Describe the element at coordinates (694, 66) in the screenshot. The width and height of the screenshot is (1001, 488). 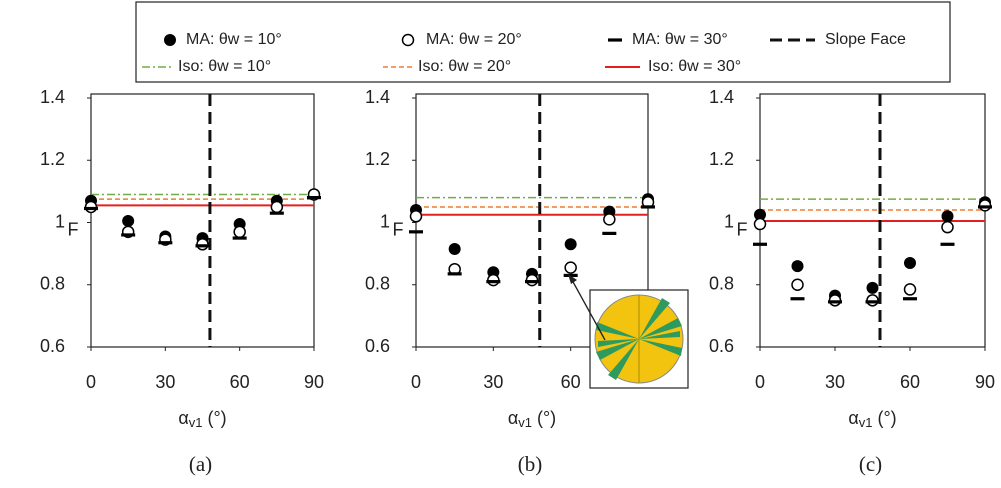
I see `legend-label: Iso: θw = 30°` at that location.